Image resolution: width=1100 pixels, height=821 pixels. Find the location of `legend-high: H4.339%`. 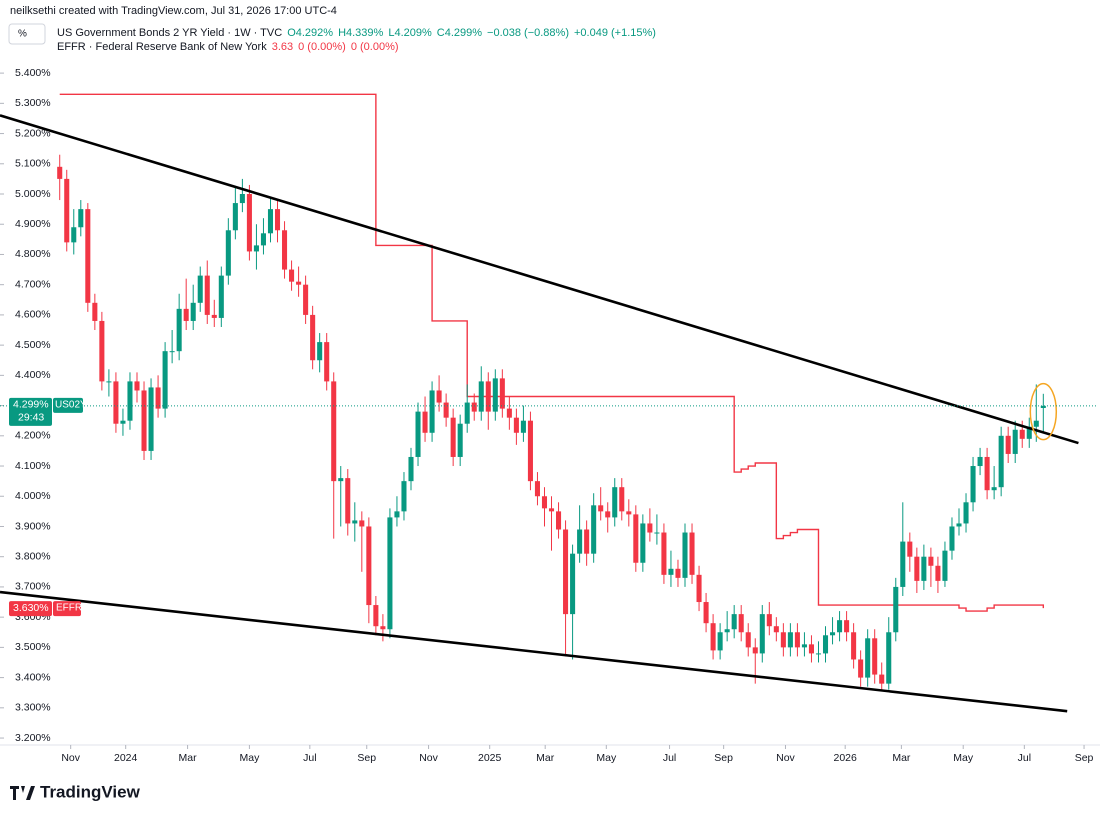

legend-high: H4.339% is located at coordinates (360, 33).